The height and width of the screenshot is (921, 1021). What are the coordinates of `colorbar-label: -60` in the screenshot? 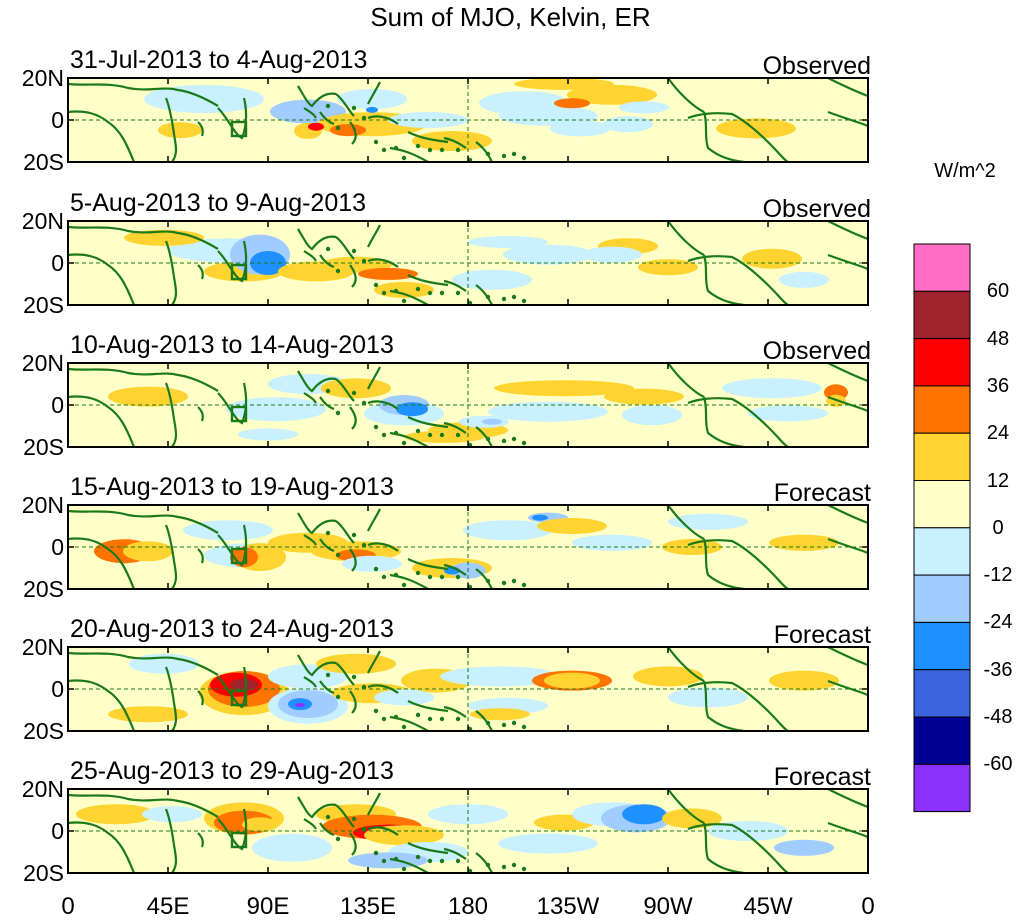 It's located at (998, 764).